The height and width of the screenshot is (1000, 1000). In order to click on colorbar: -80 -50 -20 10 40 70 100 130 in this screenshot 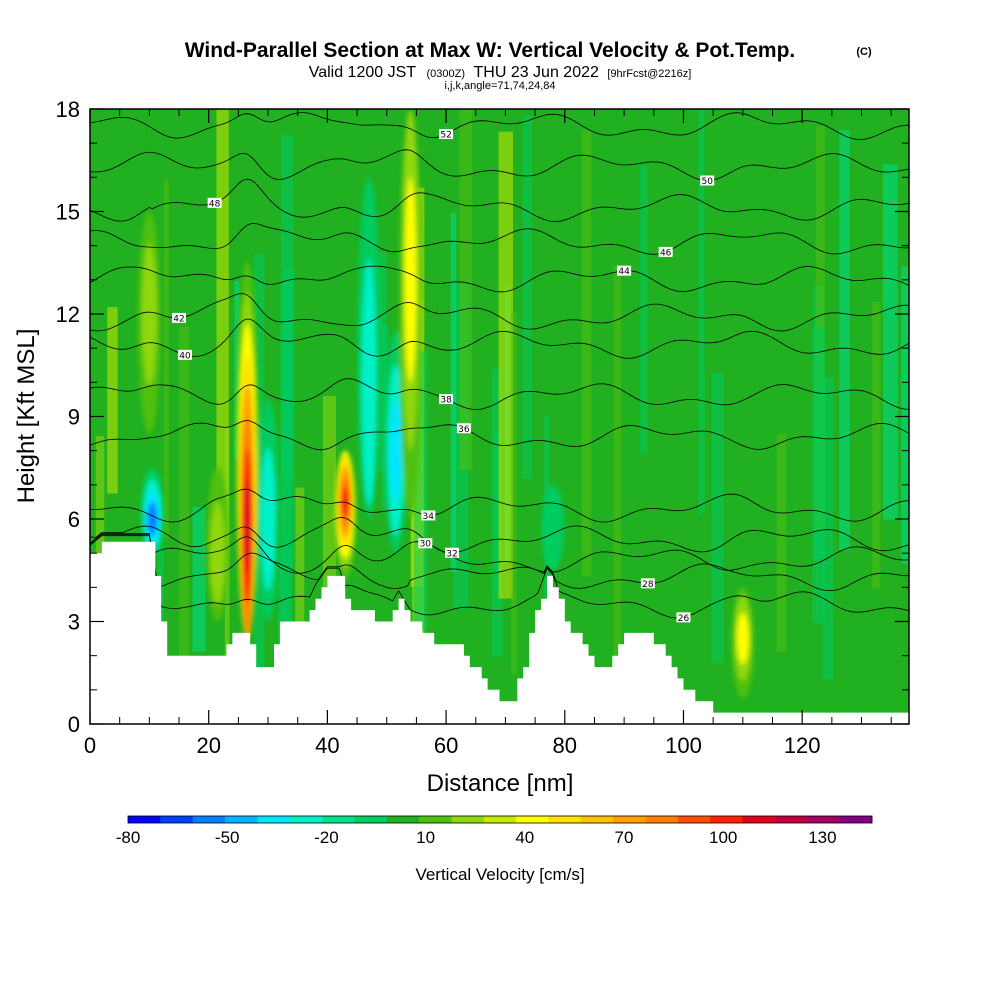, I will do `click(494, 831)`.